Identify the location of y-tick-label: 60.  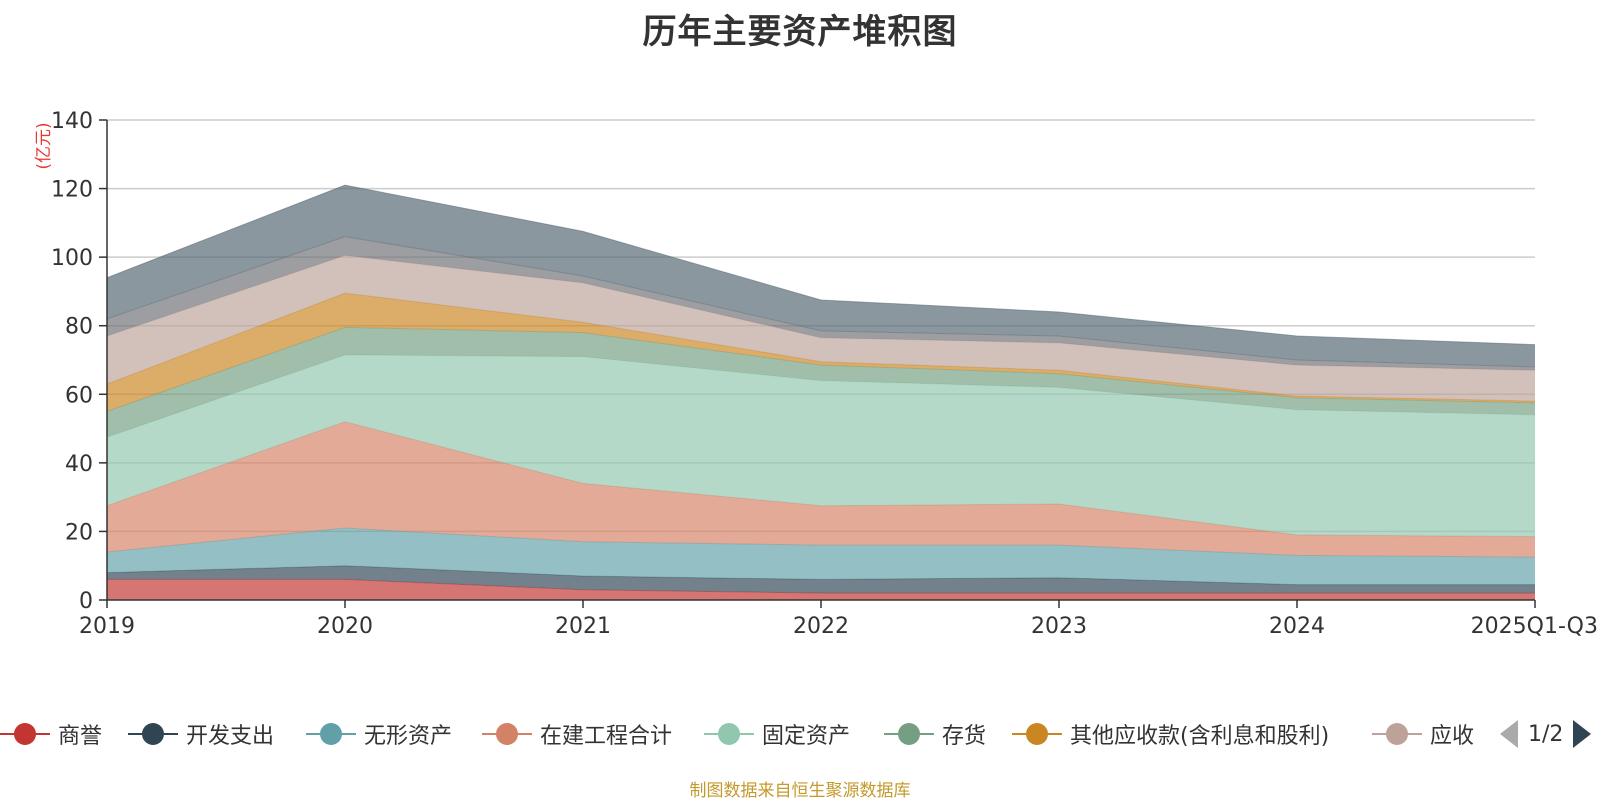
(79, 395).